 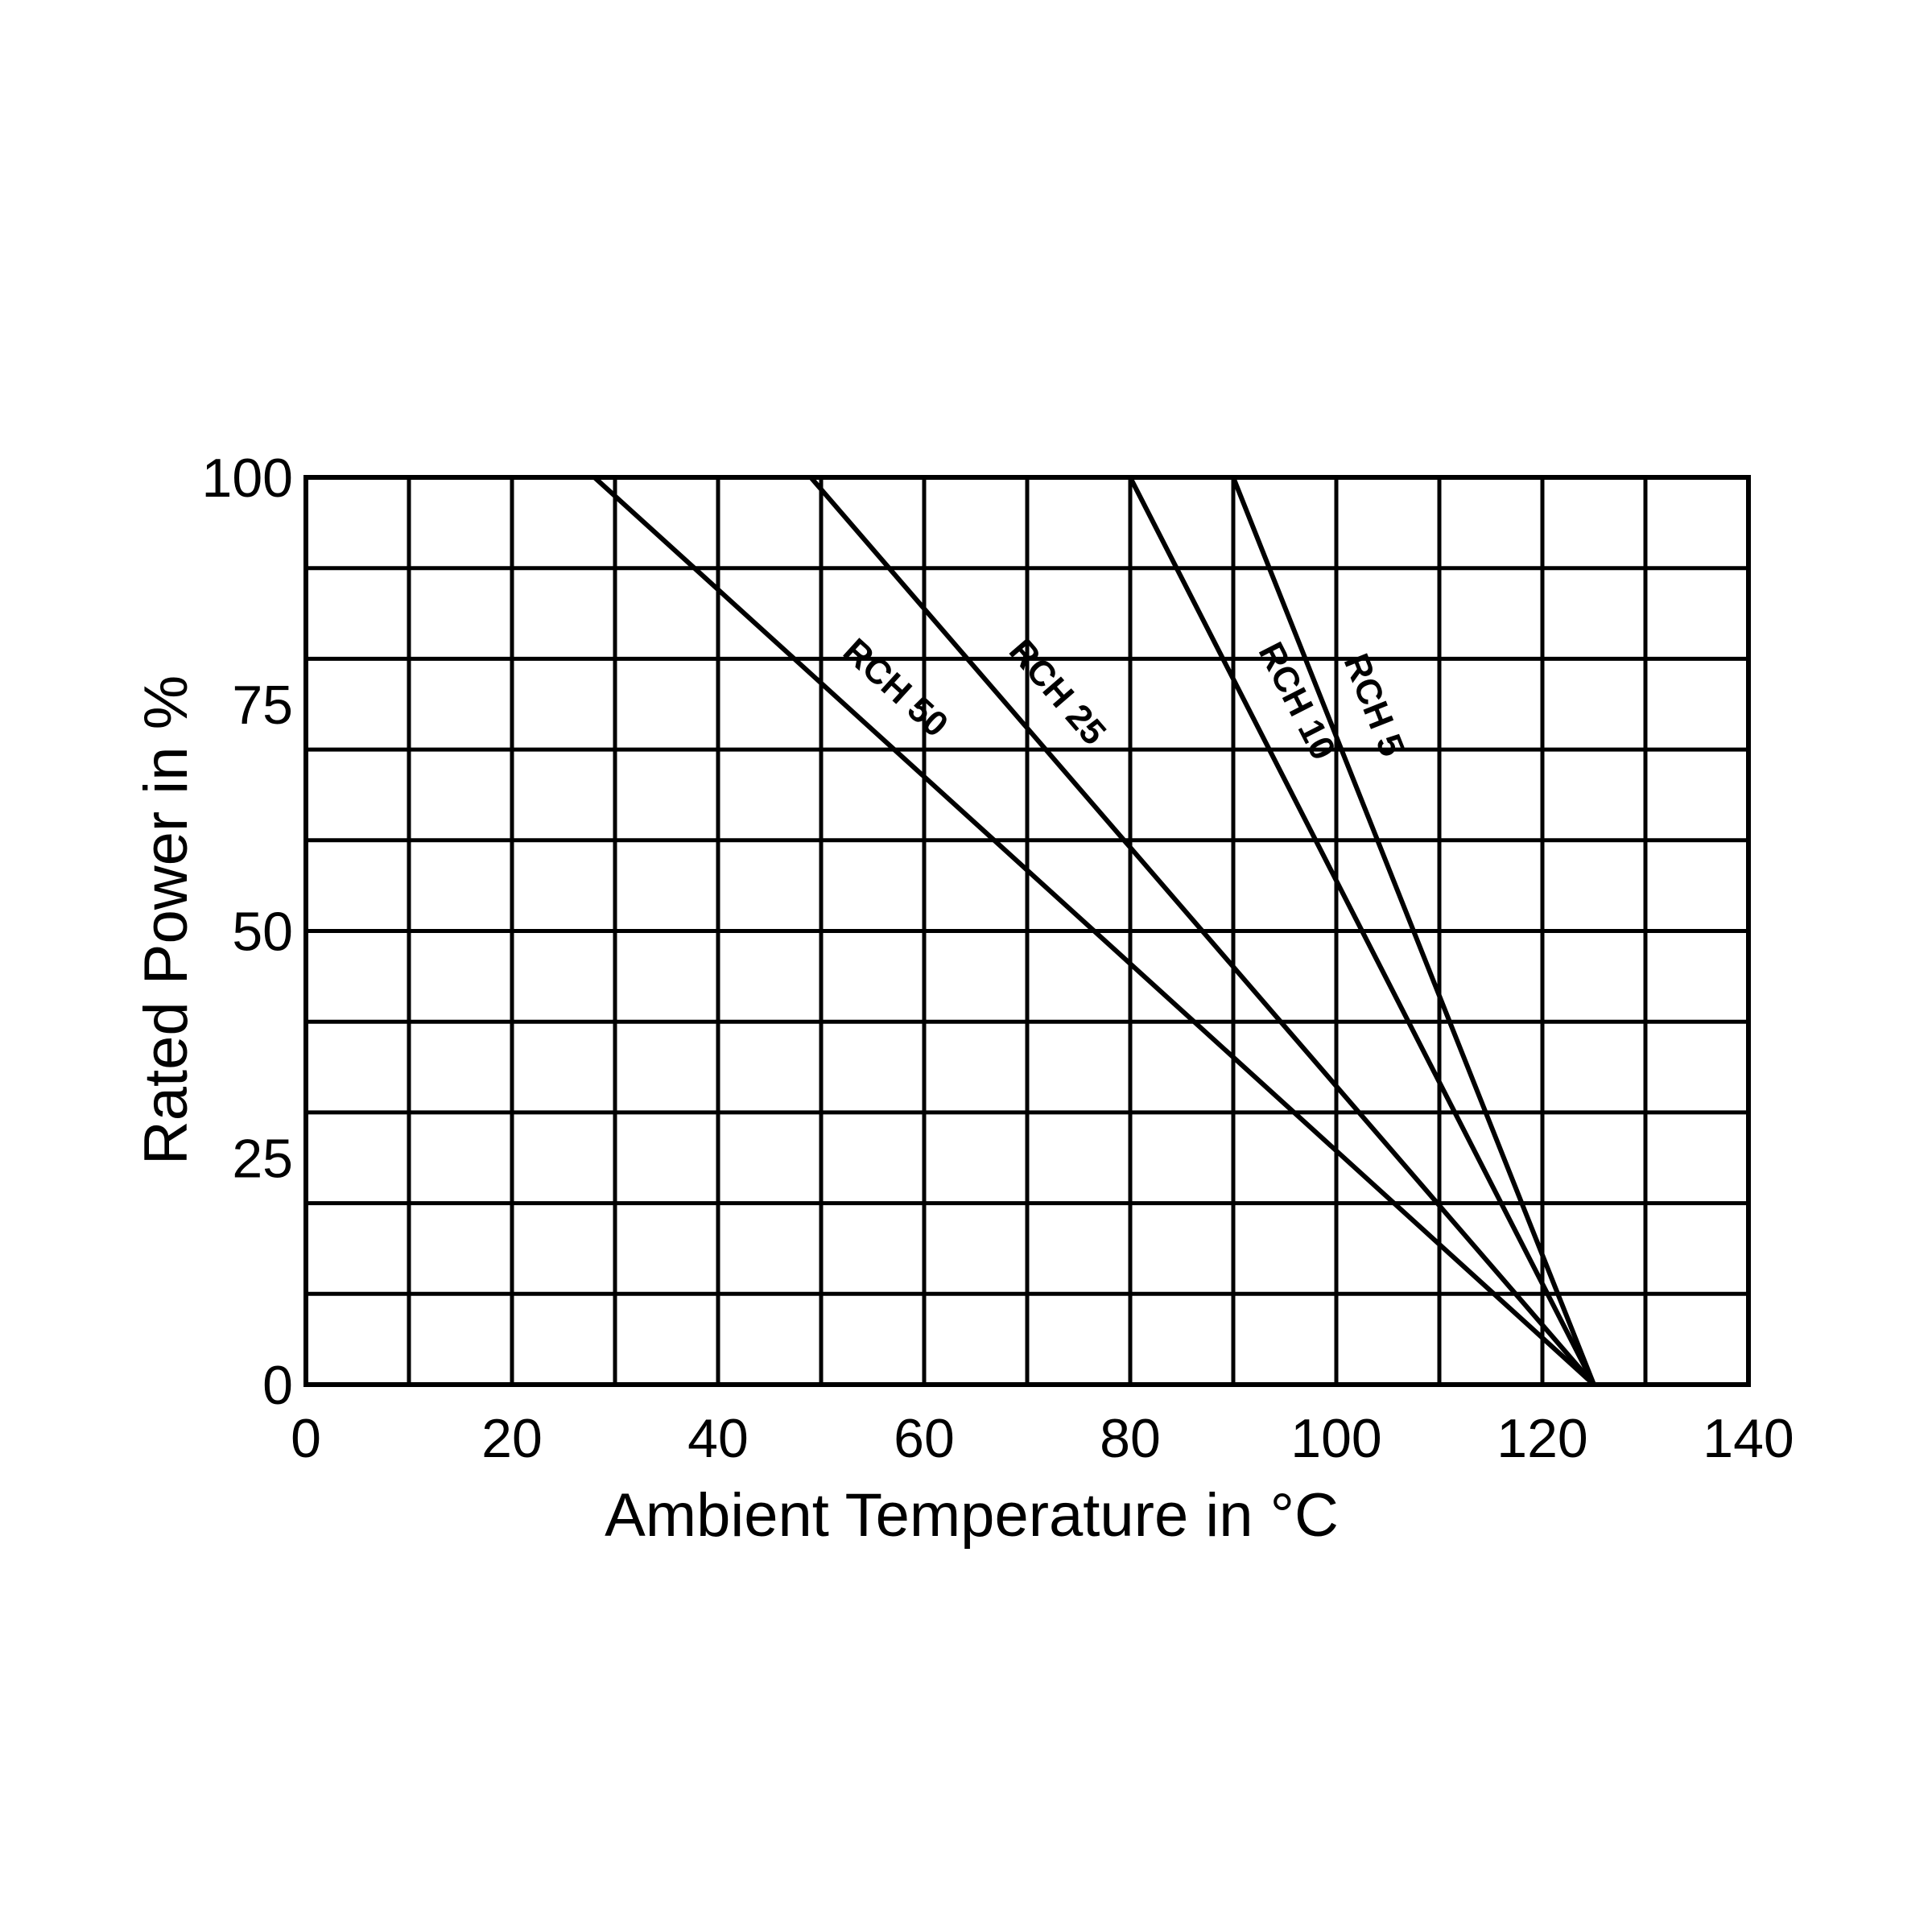 What do you see at coordinates (718, 1438) in the screenshot?
I see `x-tick-label: 40` at bounding box center [718, 1438].